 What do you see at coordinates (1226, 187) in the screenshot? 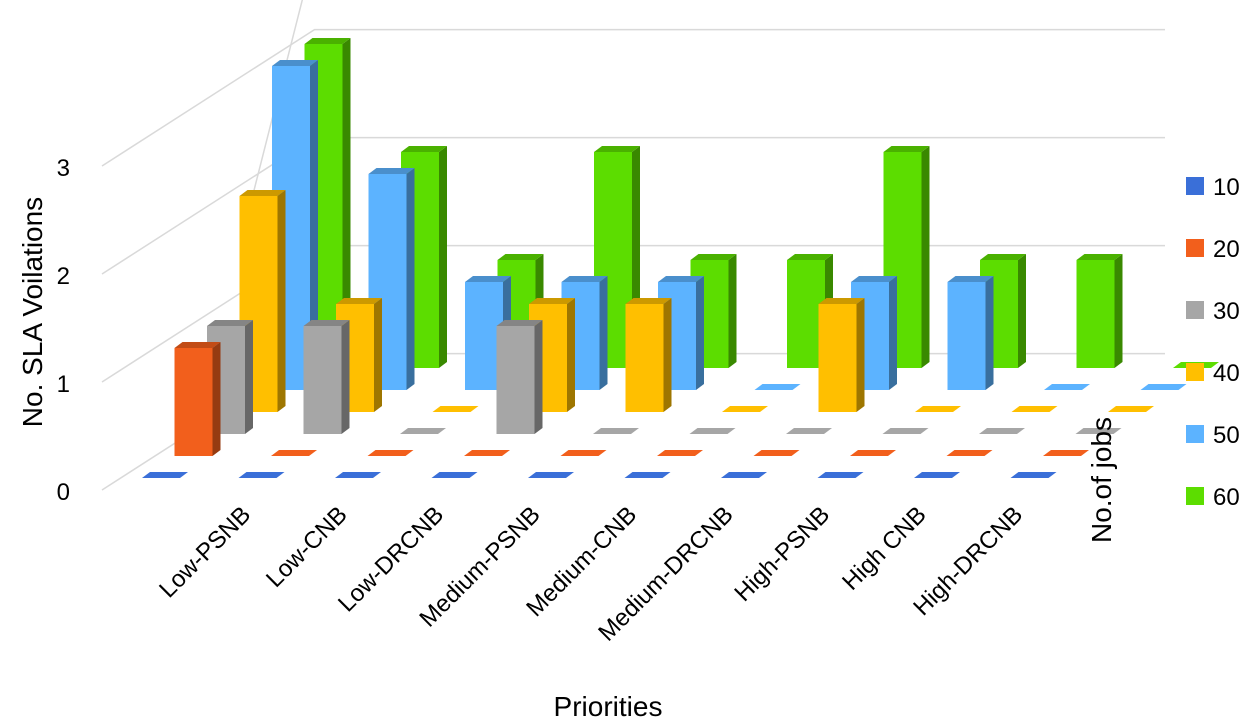
I see `legend-label: 10` at bounding box center [1226, 187].